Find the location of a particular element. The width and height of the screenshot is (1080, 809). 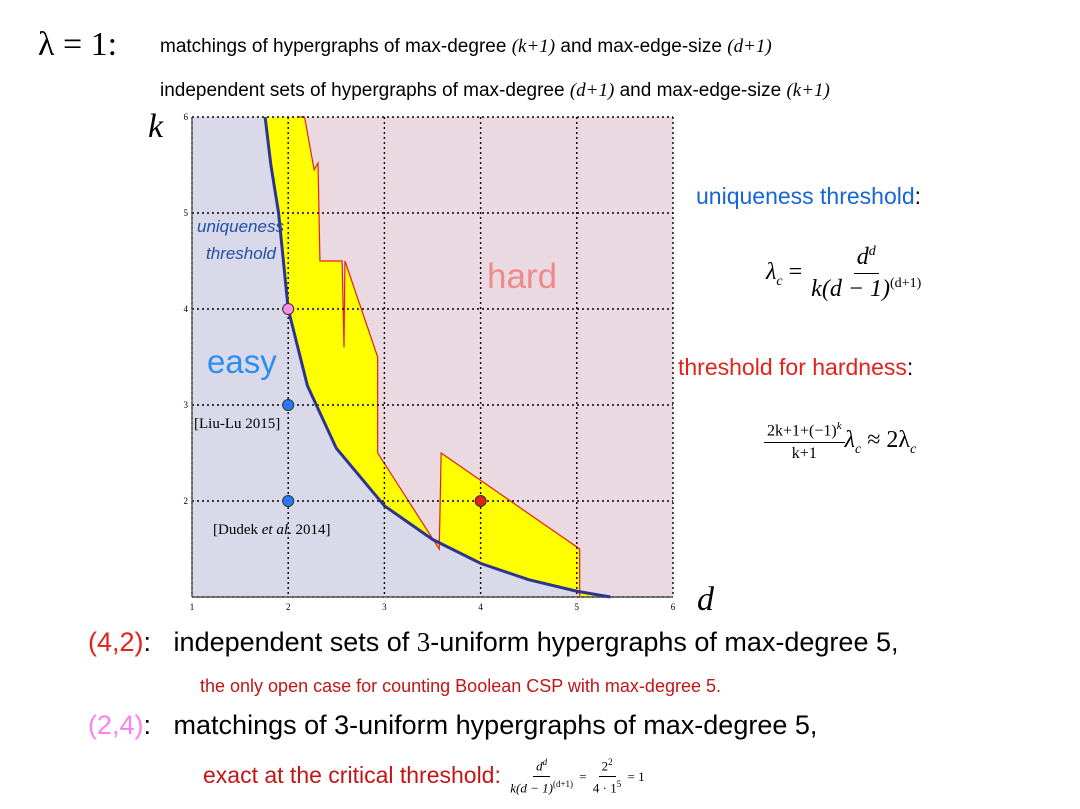

lambda-equals-one: λ = 1: is located at coordinates (78, 44).